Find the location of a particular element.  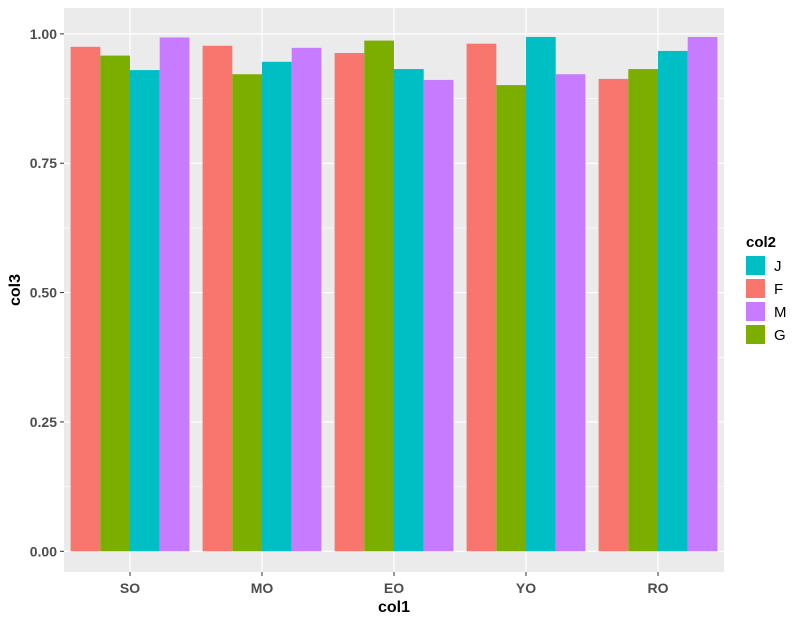

legend-key-J is located at coordinates (755, 265).